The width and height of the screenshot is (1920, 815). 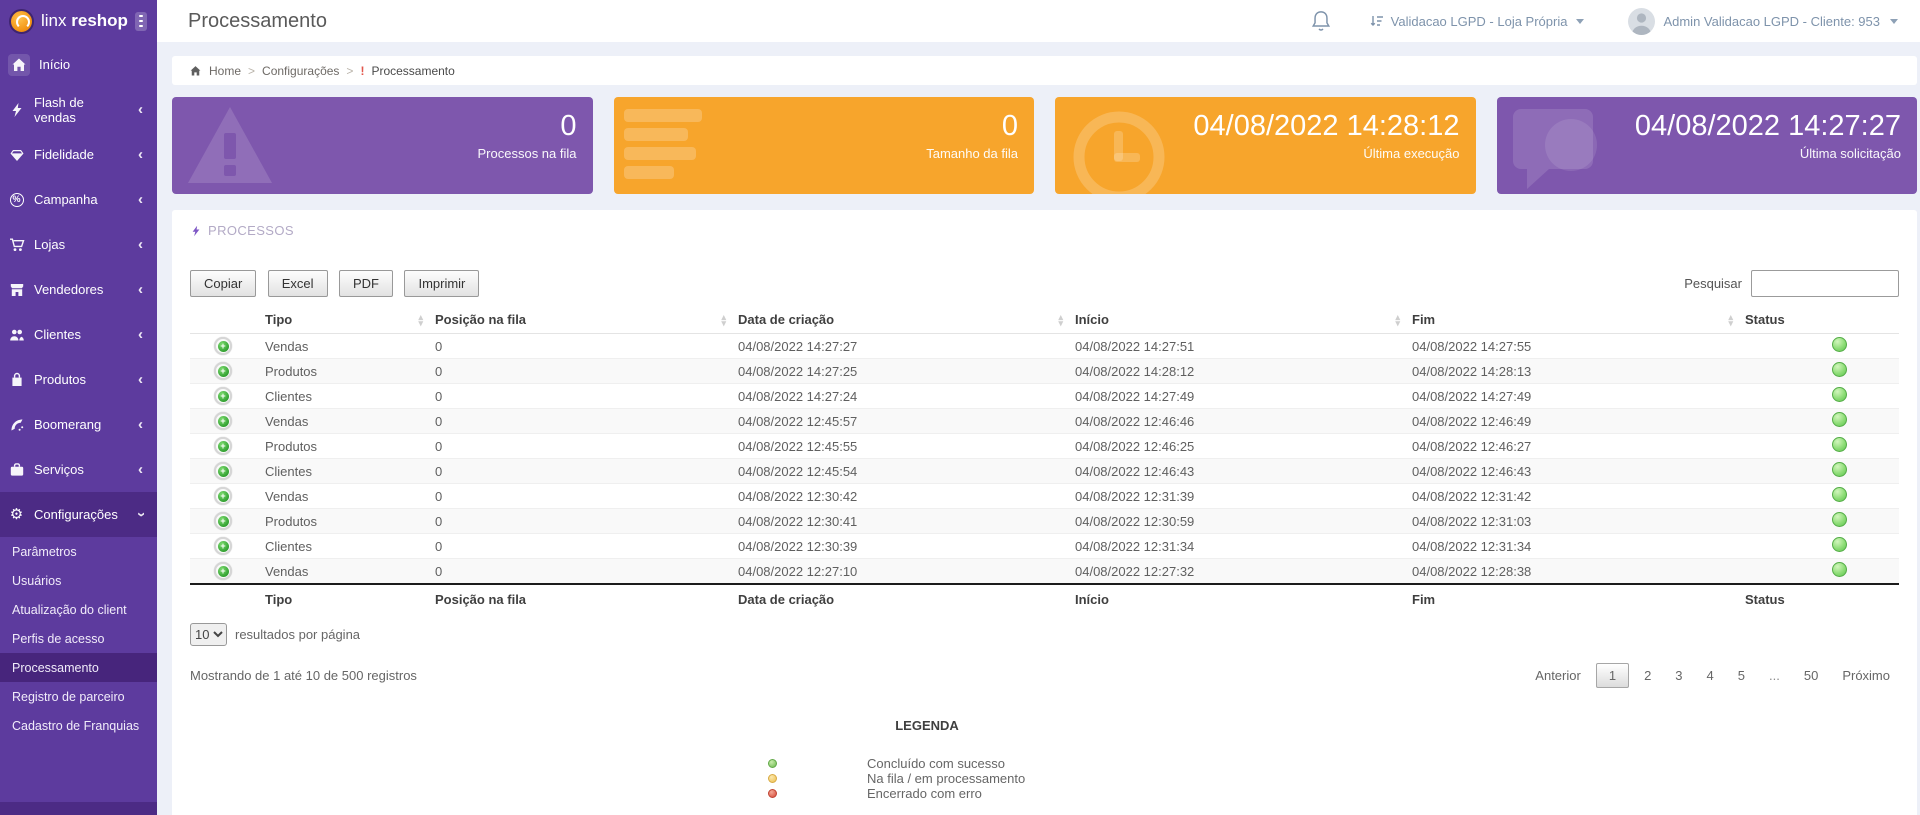 What do you see at coordinates (78, 21) in the screenshot?
I see `brand-logo: linx reshop` at bounding box center [78, 21].